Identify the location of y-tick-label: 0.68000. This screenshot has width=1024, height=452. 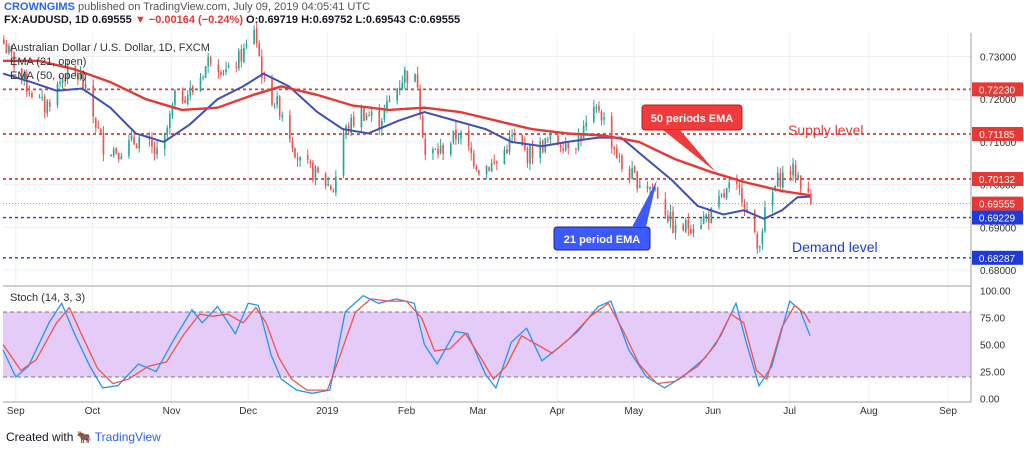
(998, 271).